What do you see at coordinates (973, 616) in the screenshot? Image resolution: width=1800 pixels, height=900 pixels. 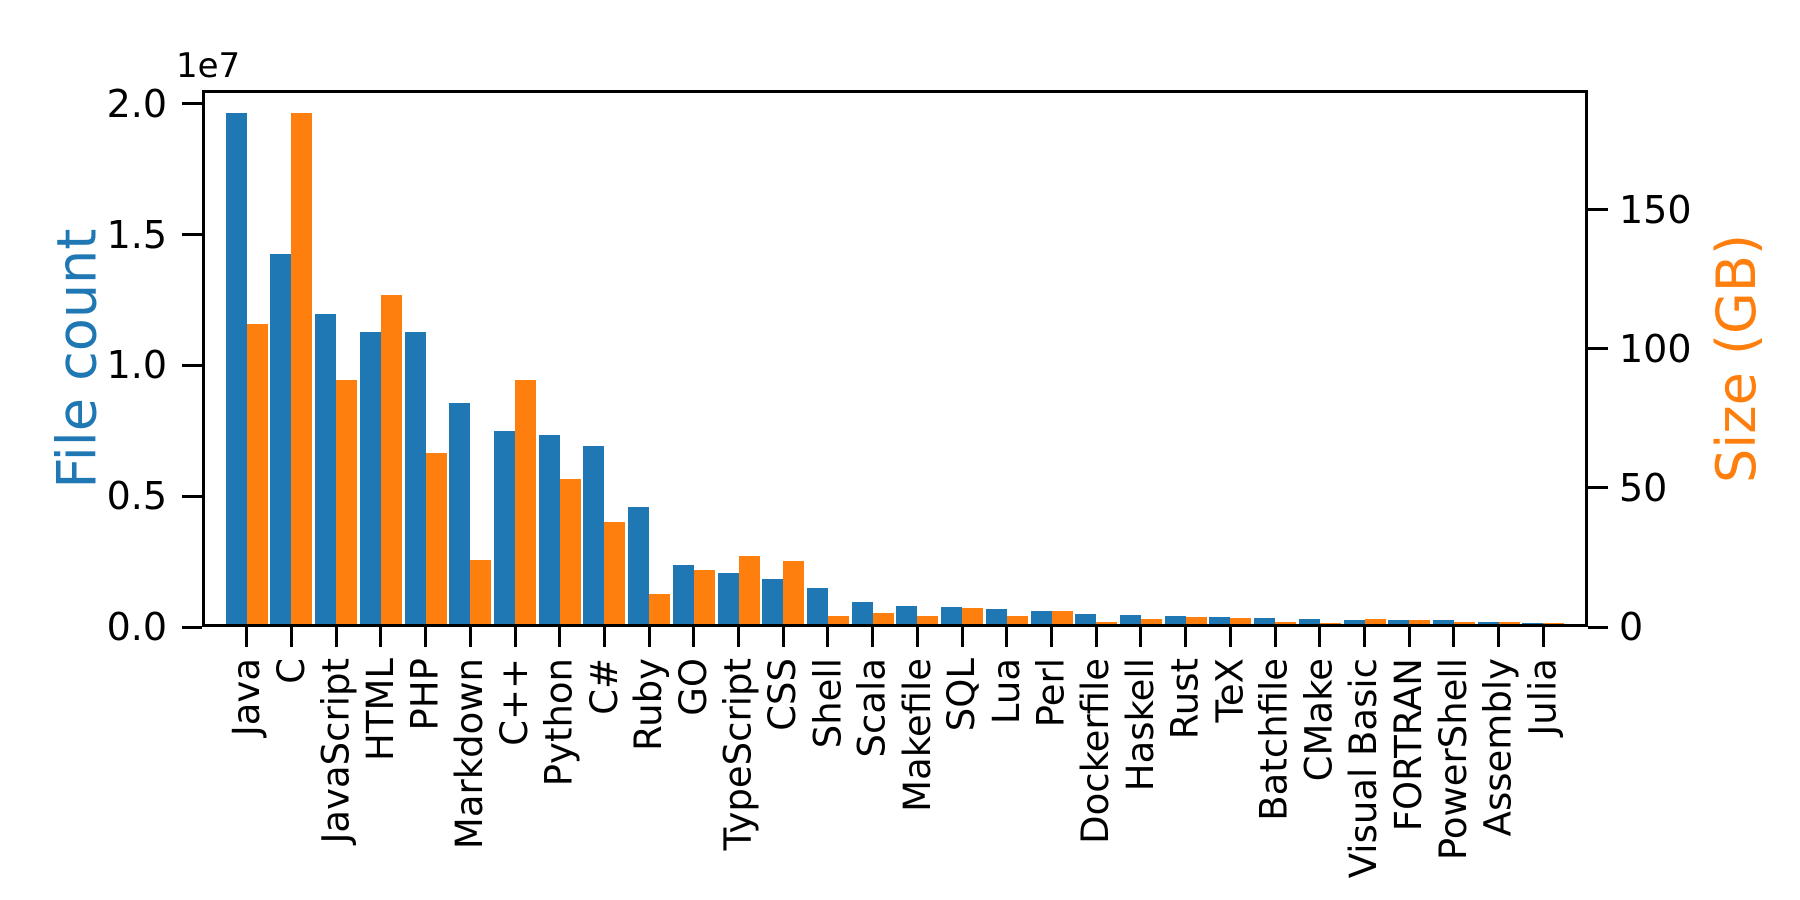 I see `size-bar-sql` at bounding box center [973, 616].